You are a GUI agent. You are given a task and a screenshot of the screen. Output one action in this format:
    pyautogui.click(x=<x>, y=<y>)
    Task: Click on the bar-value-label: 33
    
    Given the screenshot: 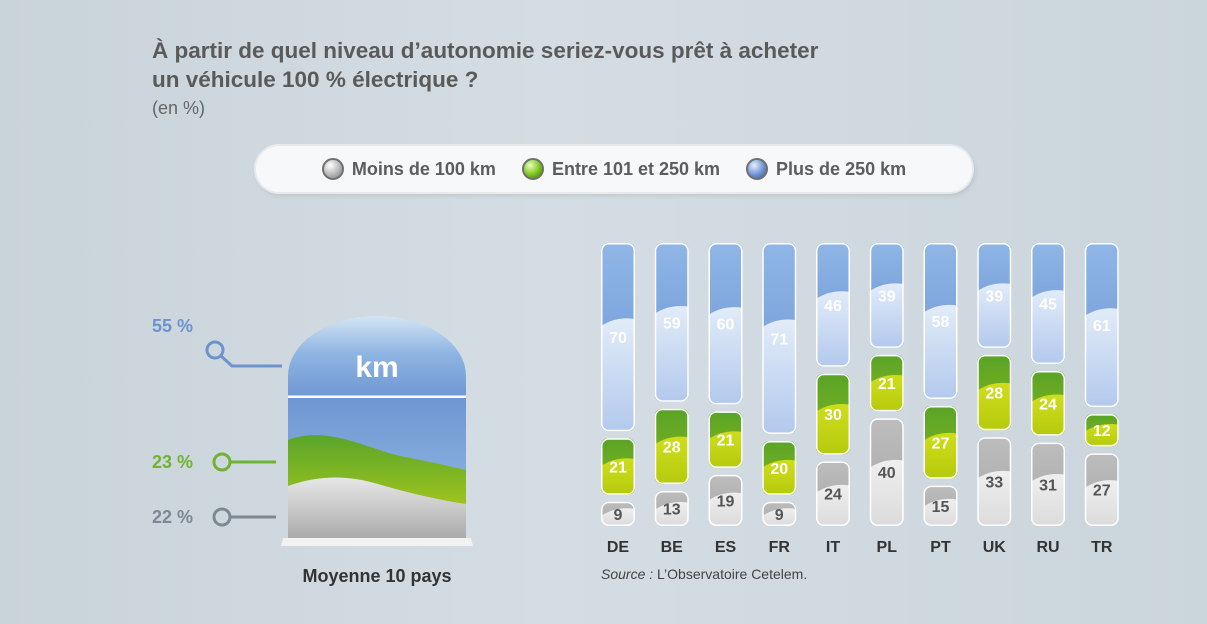 What is the action you would take?
    pyautogui.click(x=994, y=483)
    